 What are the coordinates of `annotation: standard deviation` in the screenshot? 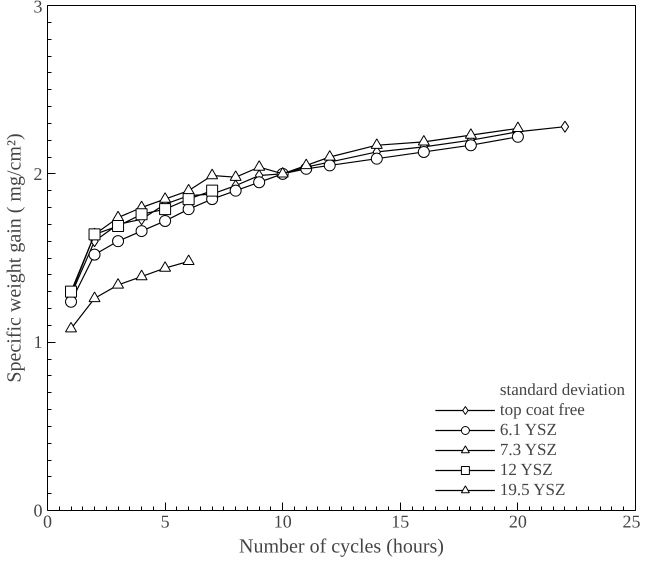 It's located at (562, 390).